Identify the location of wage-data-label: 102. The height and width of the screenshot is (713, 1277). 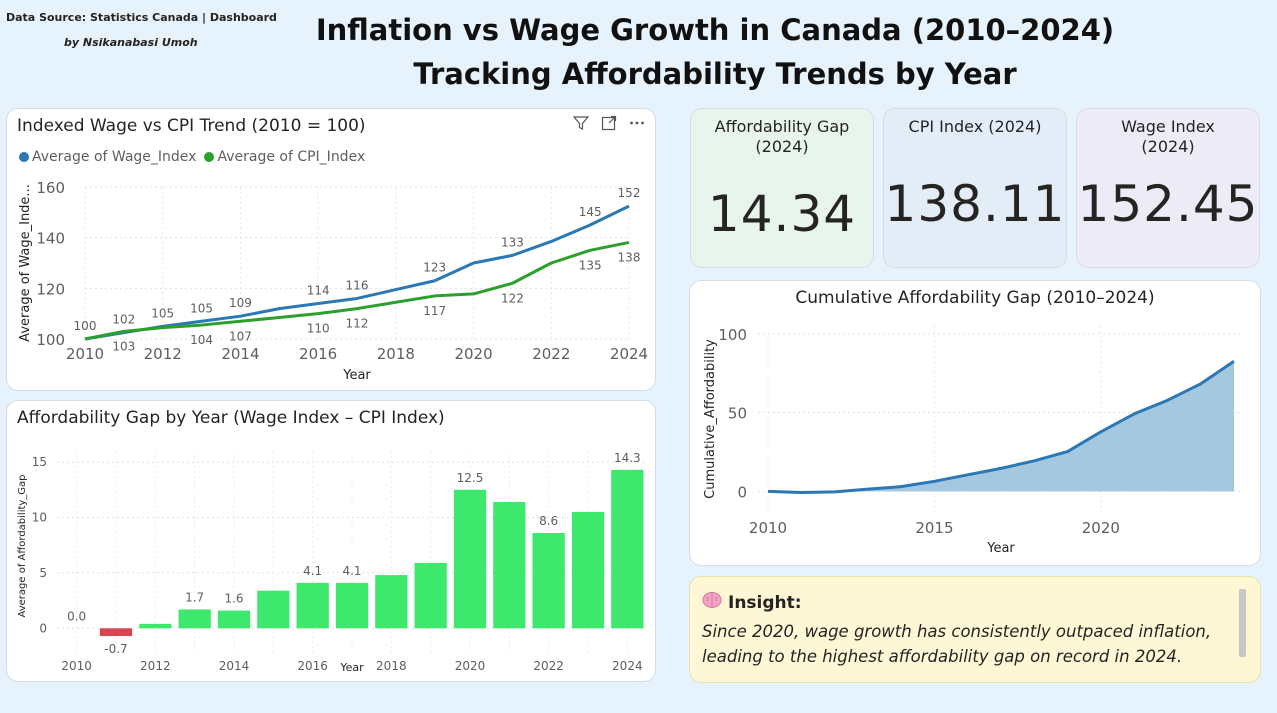
(123, 320).